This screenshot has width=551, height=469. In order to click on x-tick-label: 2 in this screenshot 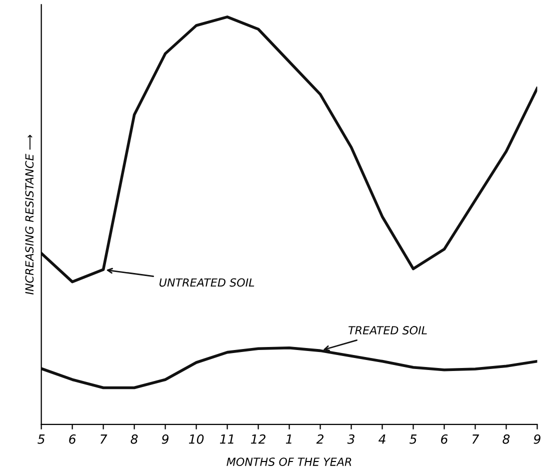, I will do `click(320, 439)`.